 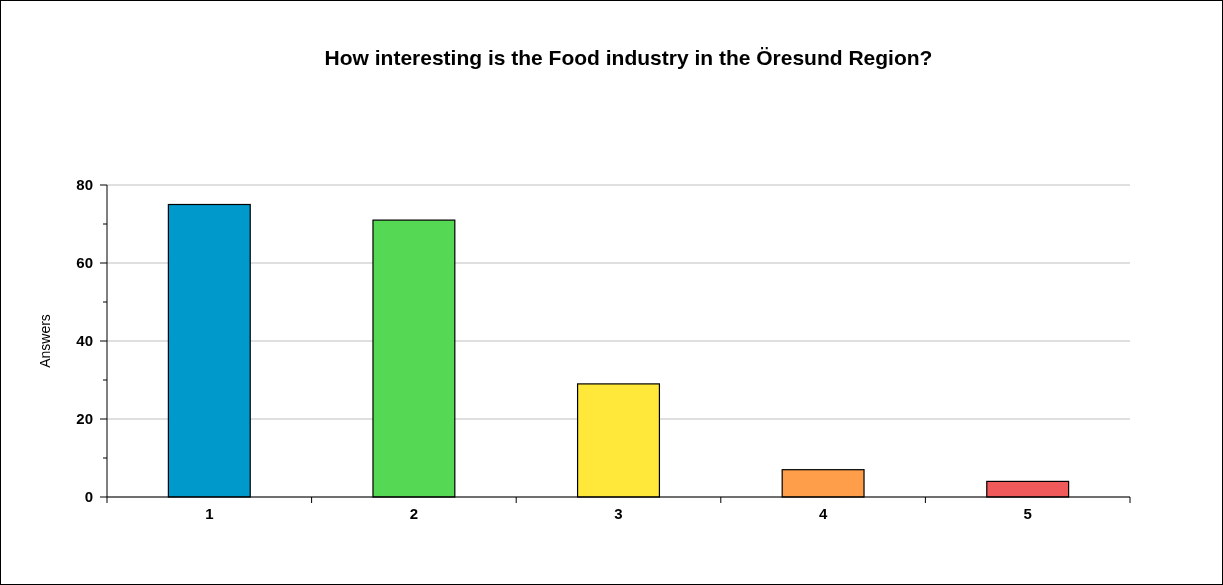 I want to click on y-tick-label: 20, so click(x=84, y=419).